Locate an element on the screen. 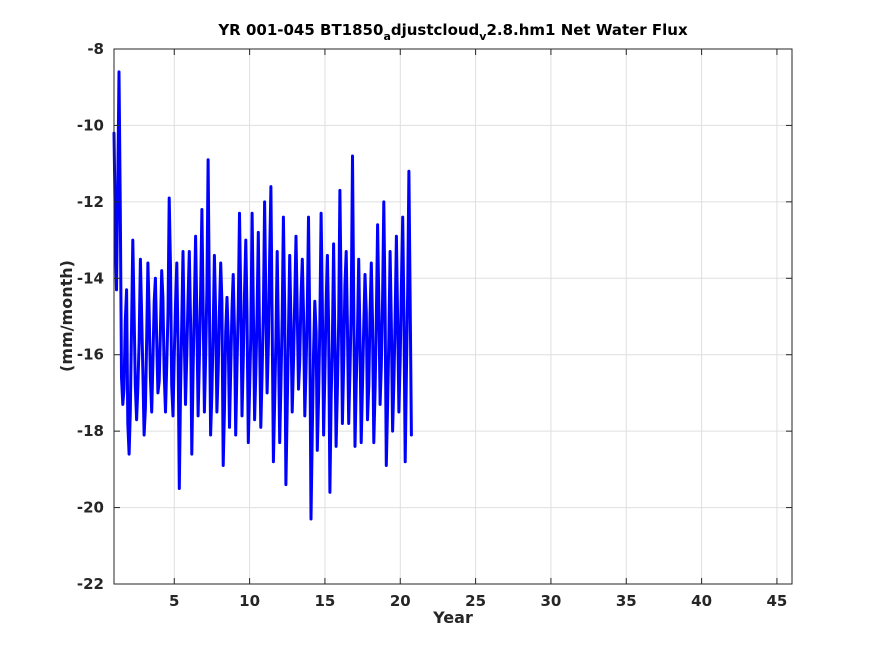  title-part-1: YR 001-045 BT1850 is located at coordinates (300, 30).